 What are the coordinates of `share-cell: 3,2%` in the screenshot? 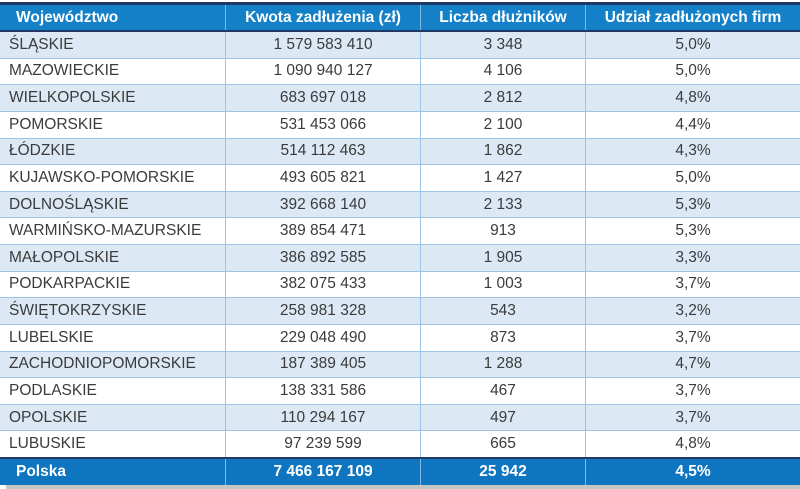 It's located at (692, 311).